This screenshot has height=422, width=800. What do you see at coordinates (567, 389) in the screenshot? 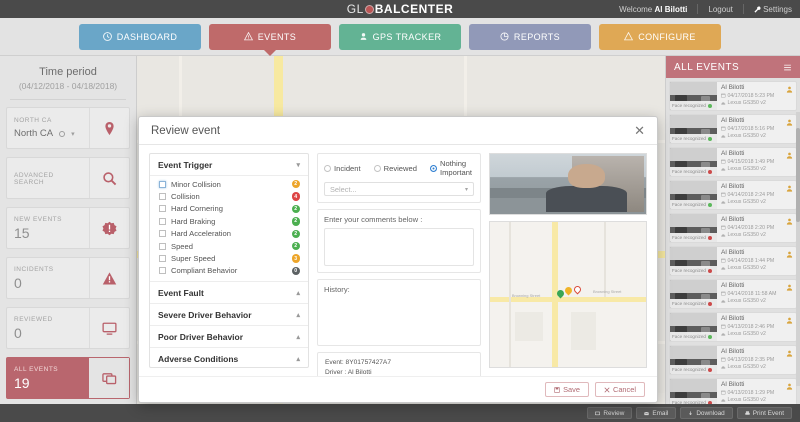
I see `save-button: Save` at bounding box center [567, 389].